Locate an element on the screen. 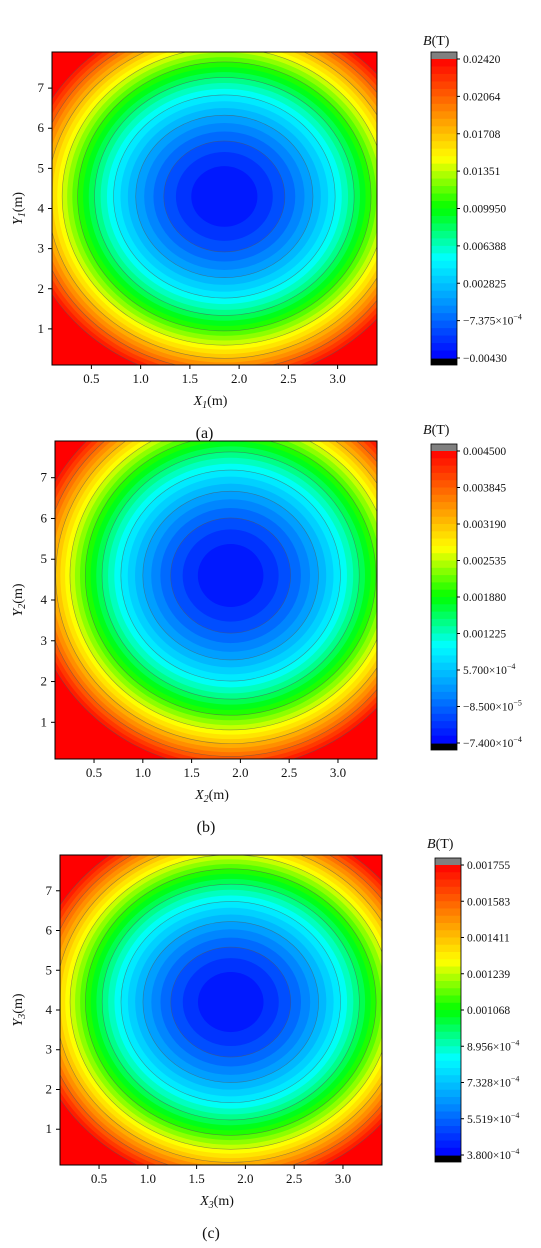  panel-label: (b) is located at coordinates (206, 827).